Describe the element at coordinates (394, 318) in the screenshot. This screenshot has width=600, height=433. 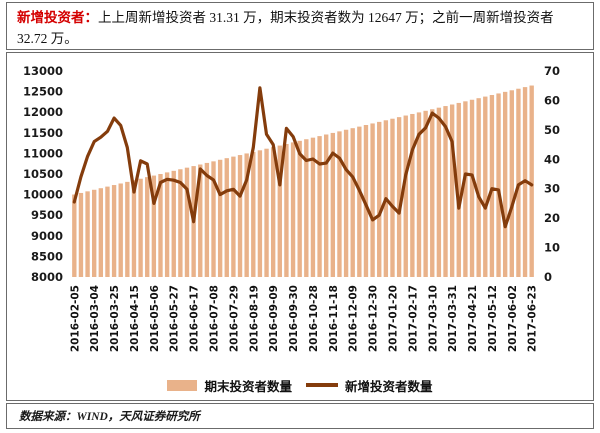
I see `svg-text: 2017-01-20` at that location.